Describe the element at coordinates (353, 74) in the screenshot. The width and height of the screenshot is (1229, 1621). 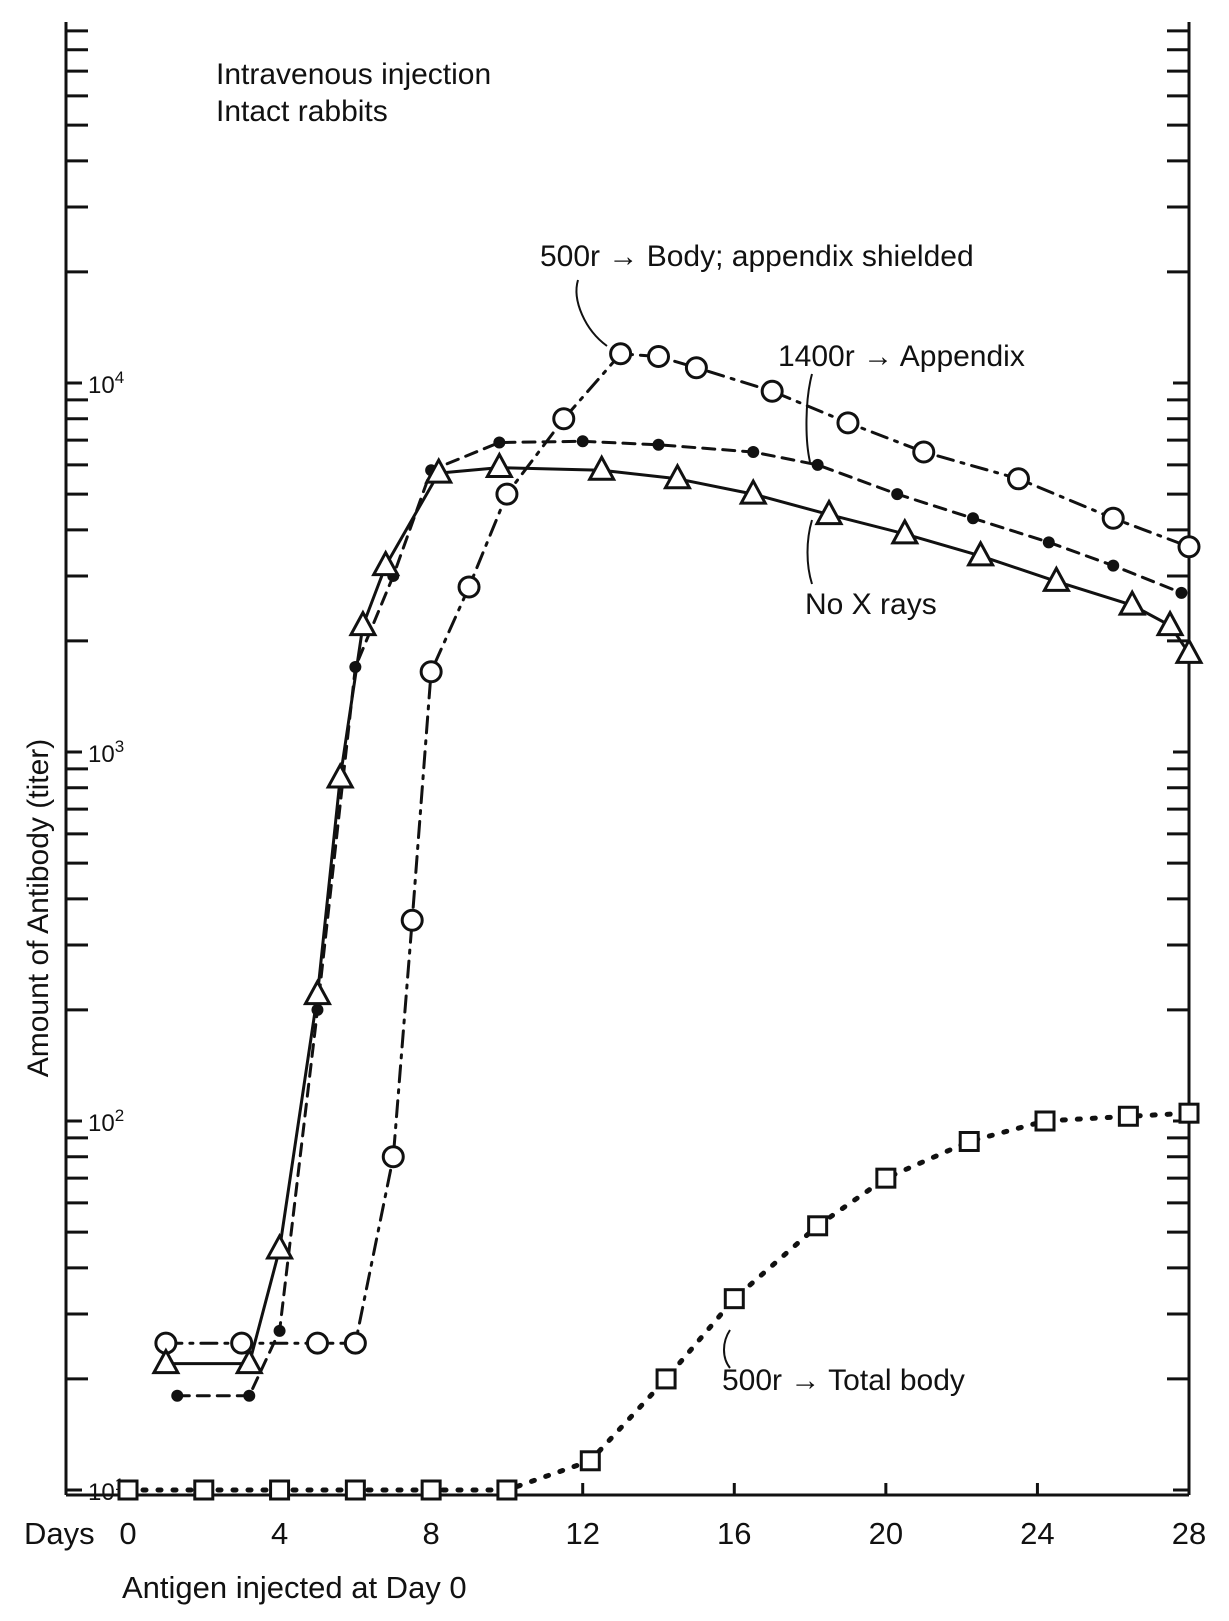
I see `annotation-line-1: Intravenous injection` at that location.